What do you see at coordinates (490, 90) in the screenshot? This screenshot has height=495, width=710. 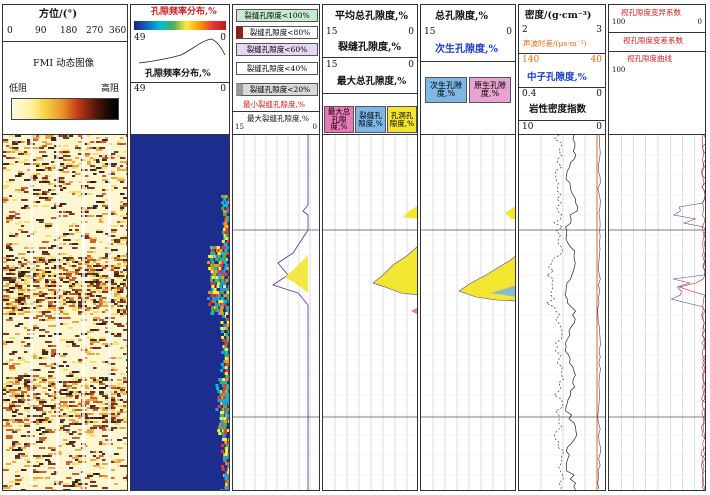 I see `legend-primary: 原生孔隙度,%` at bounding box center [490, 90].